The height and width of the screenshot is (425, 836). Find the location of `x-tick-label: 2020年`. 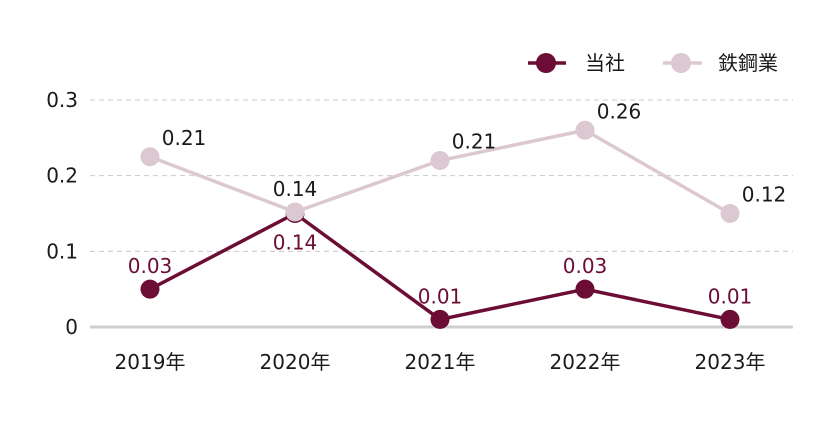

x-tick-label: 2020年 is located at coordinates (295, 362).